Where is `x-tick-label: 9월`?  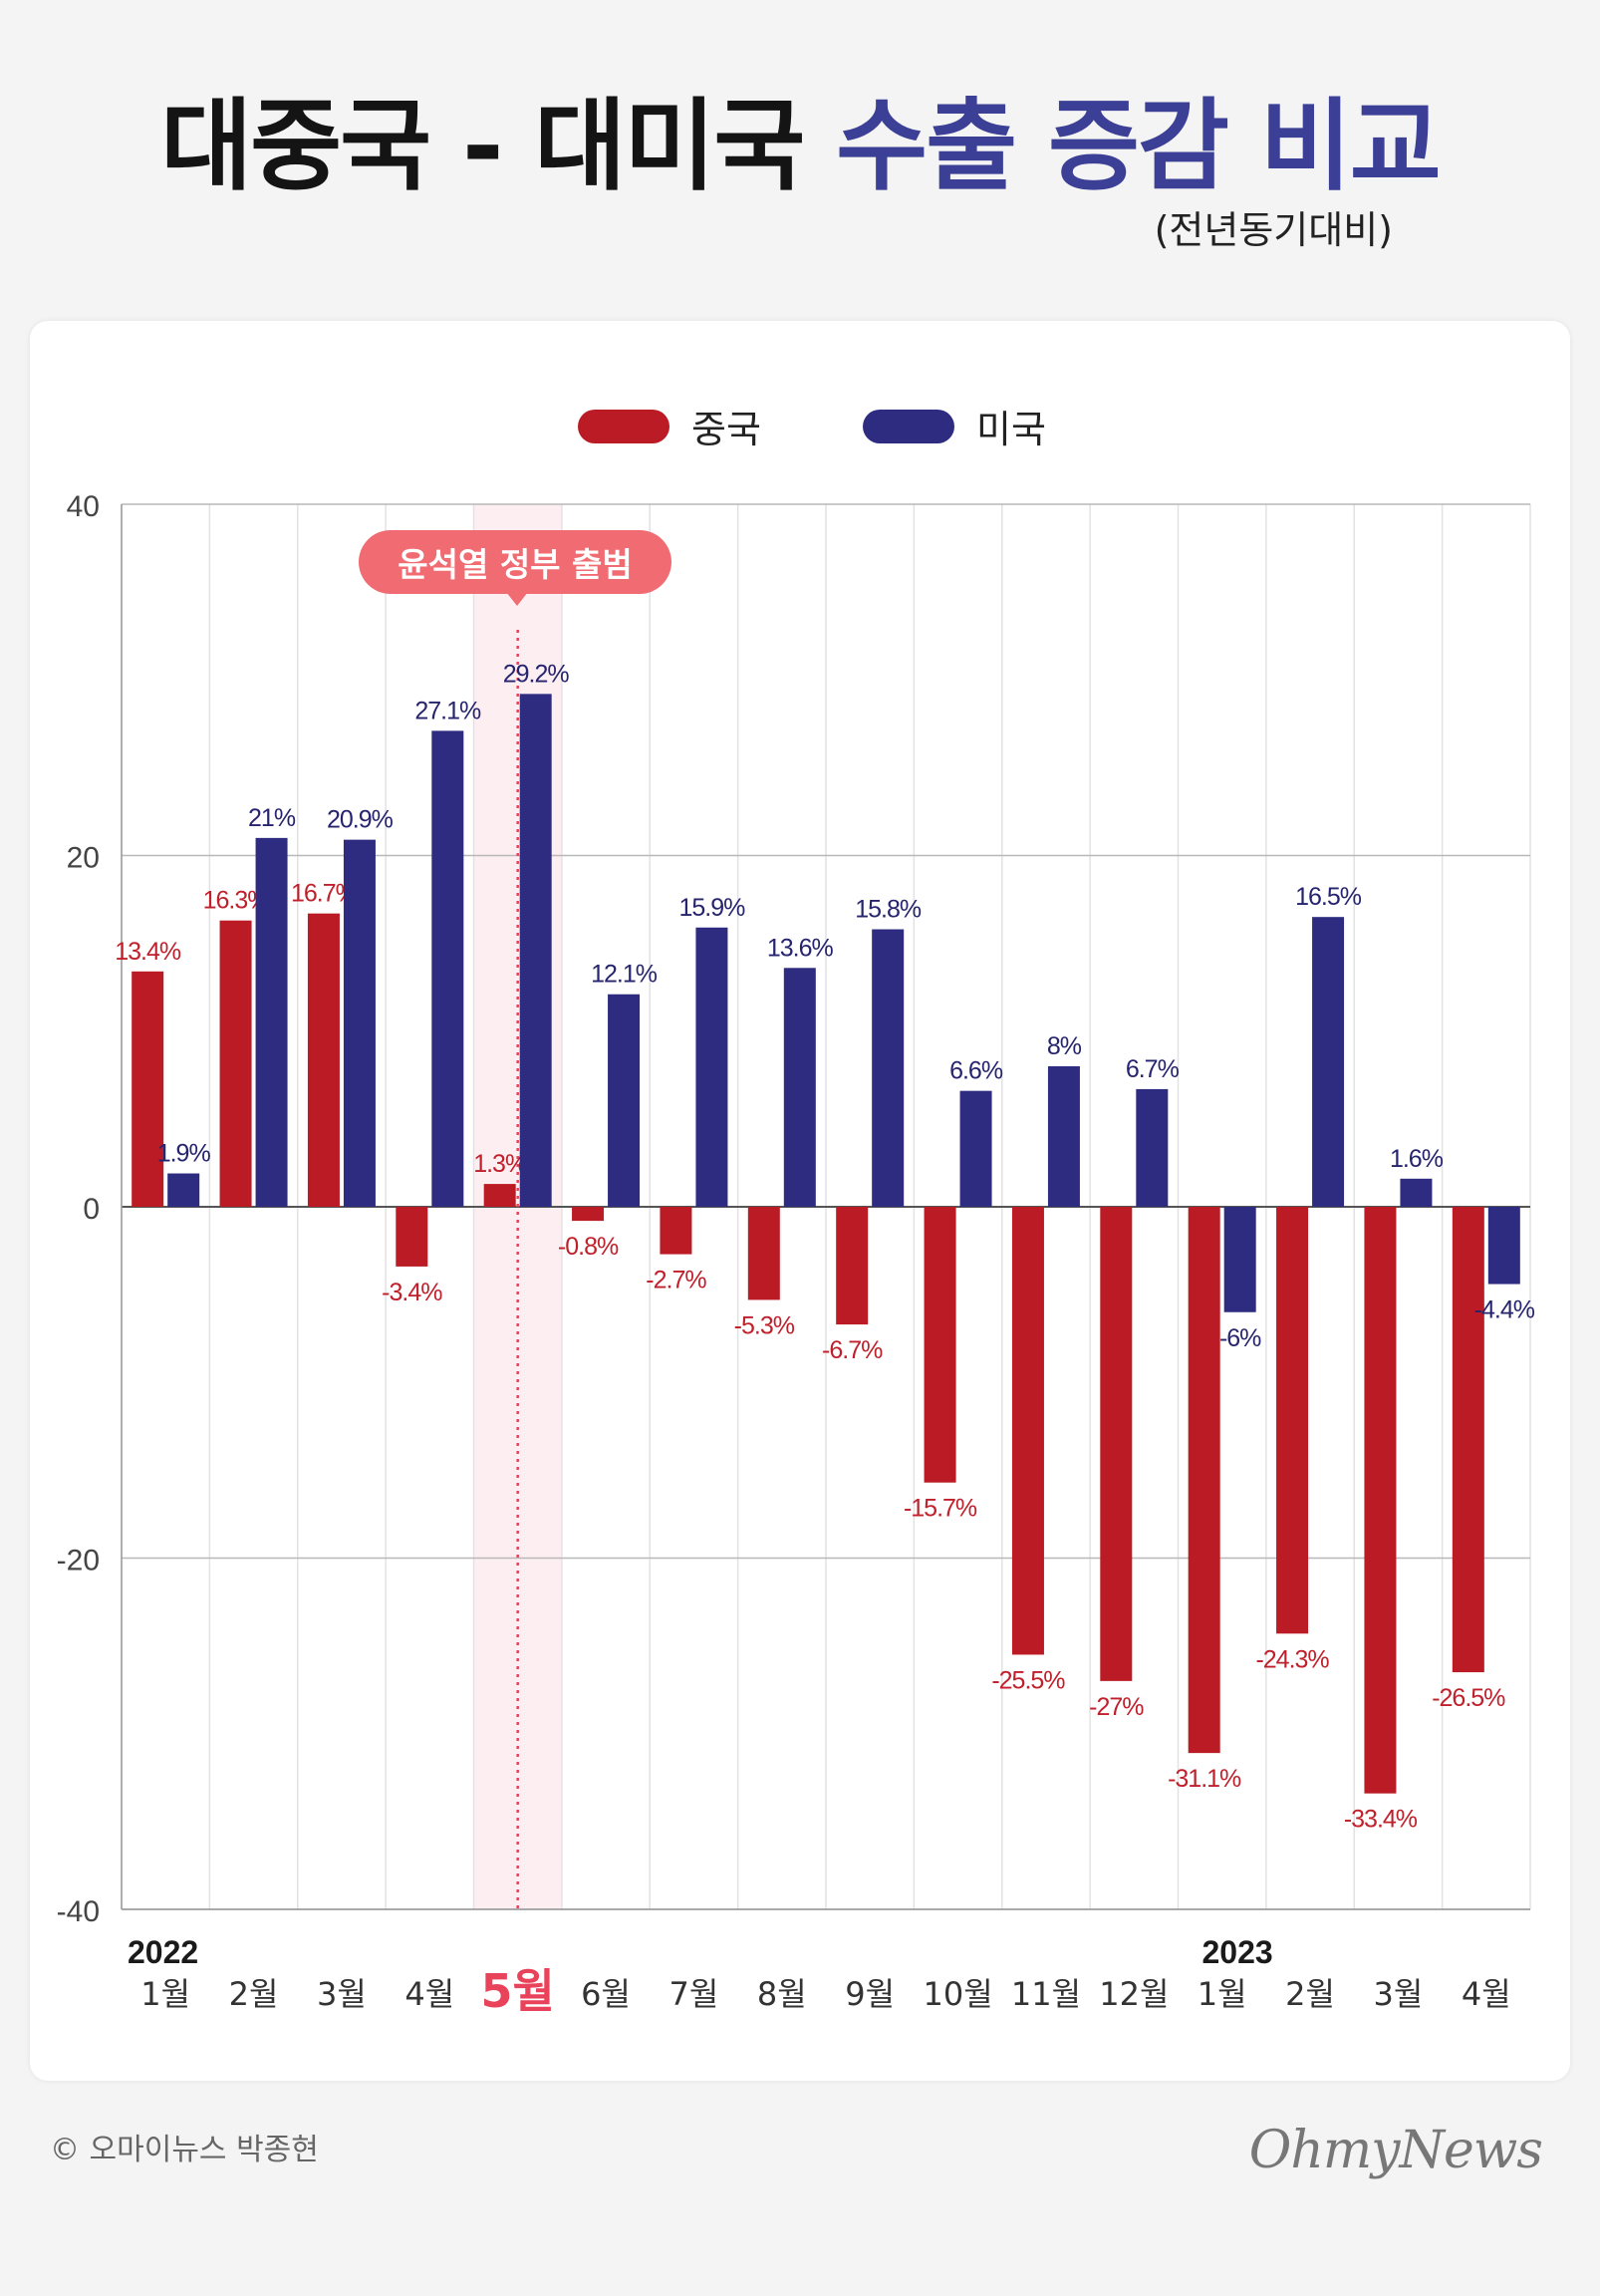 x-tick-label: 9월 is located at coordinates (870, 1994).